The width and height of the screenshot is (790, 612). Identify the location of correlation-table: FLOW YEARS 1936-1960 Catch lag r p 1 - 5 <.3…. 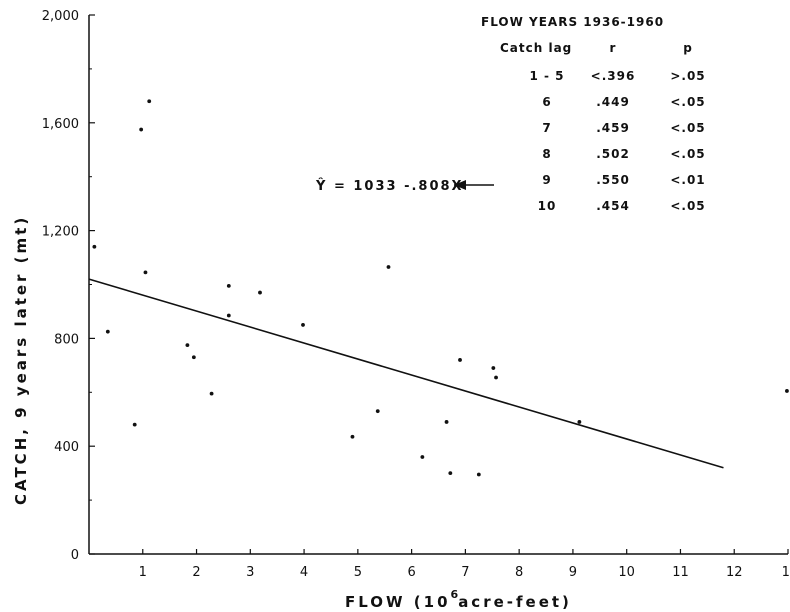
(593, 114).